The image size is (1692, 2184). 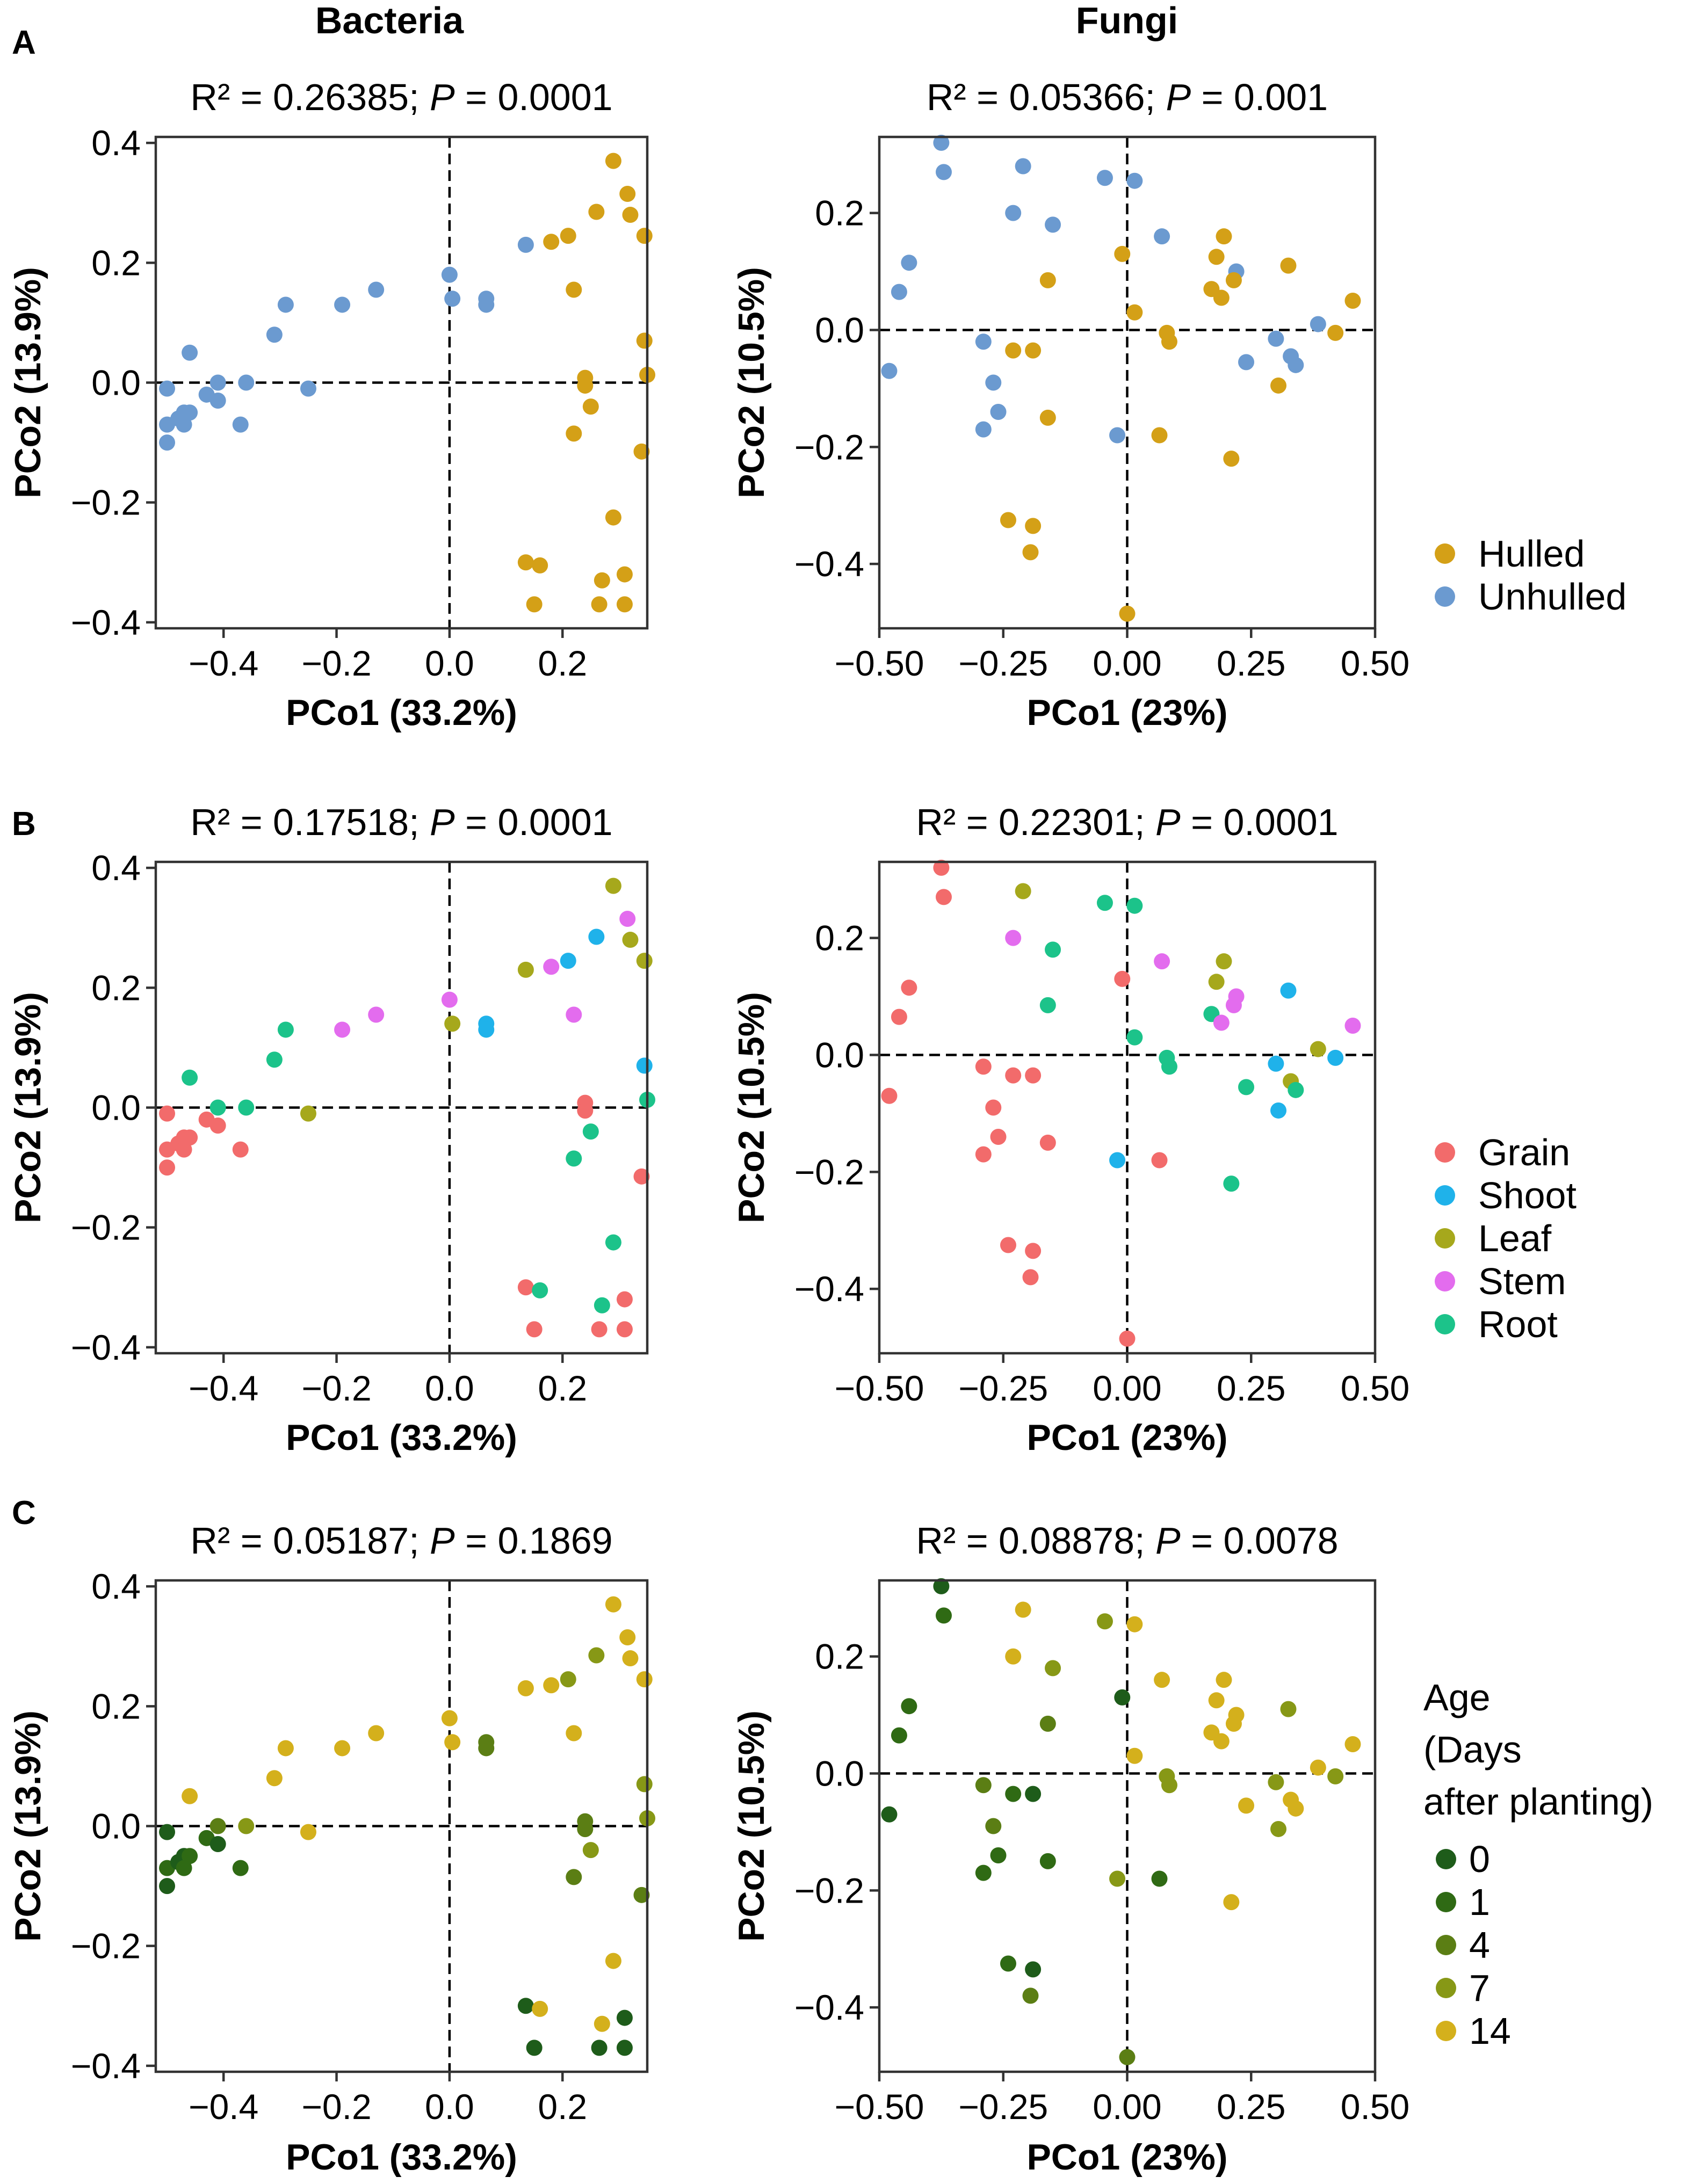 What do you see at coordinates (24, 825) in the screenshot?
I see `panel-label-b: B` at bounding box center [24, 825].